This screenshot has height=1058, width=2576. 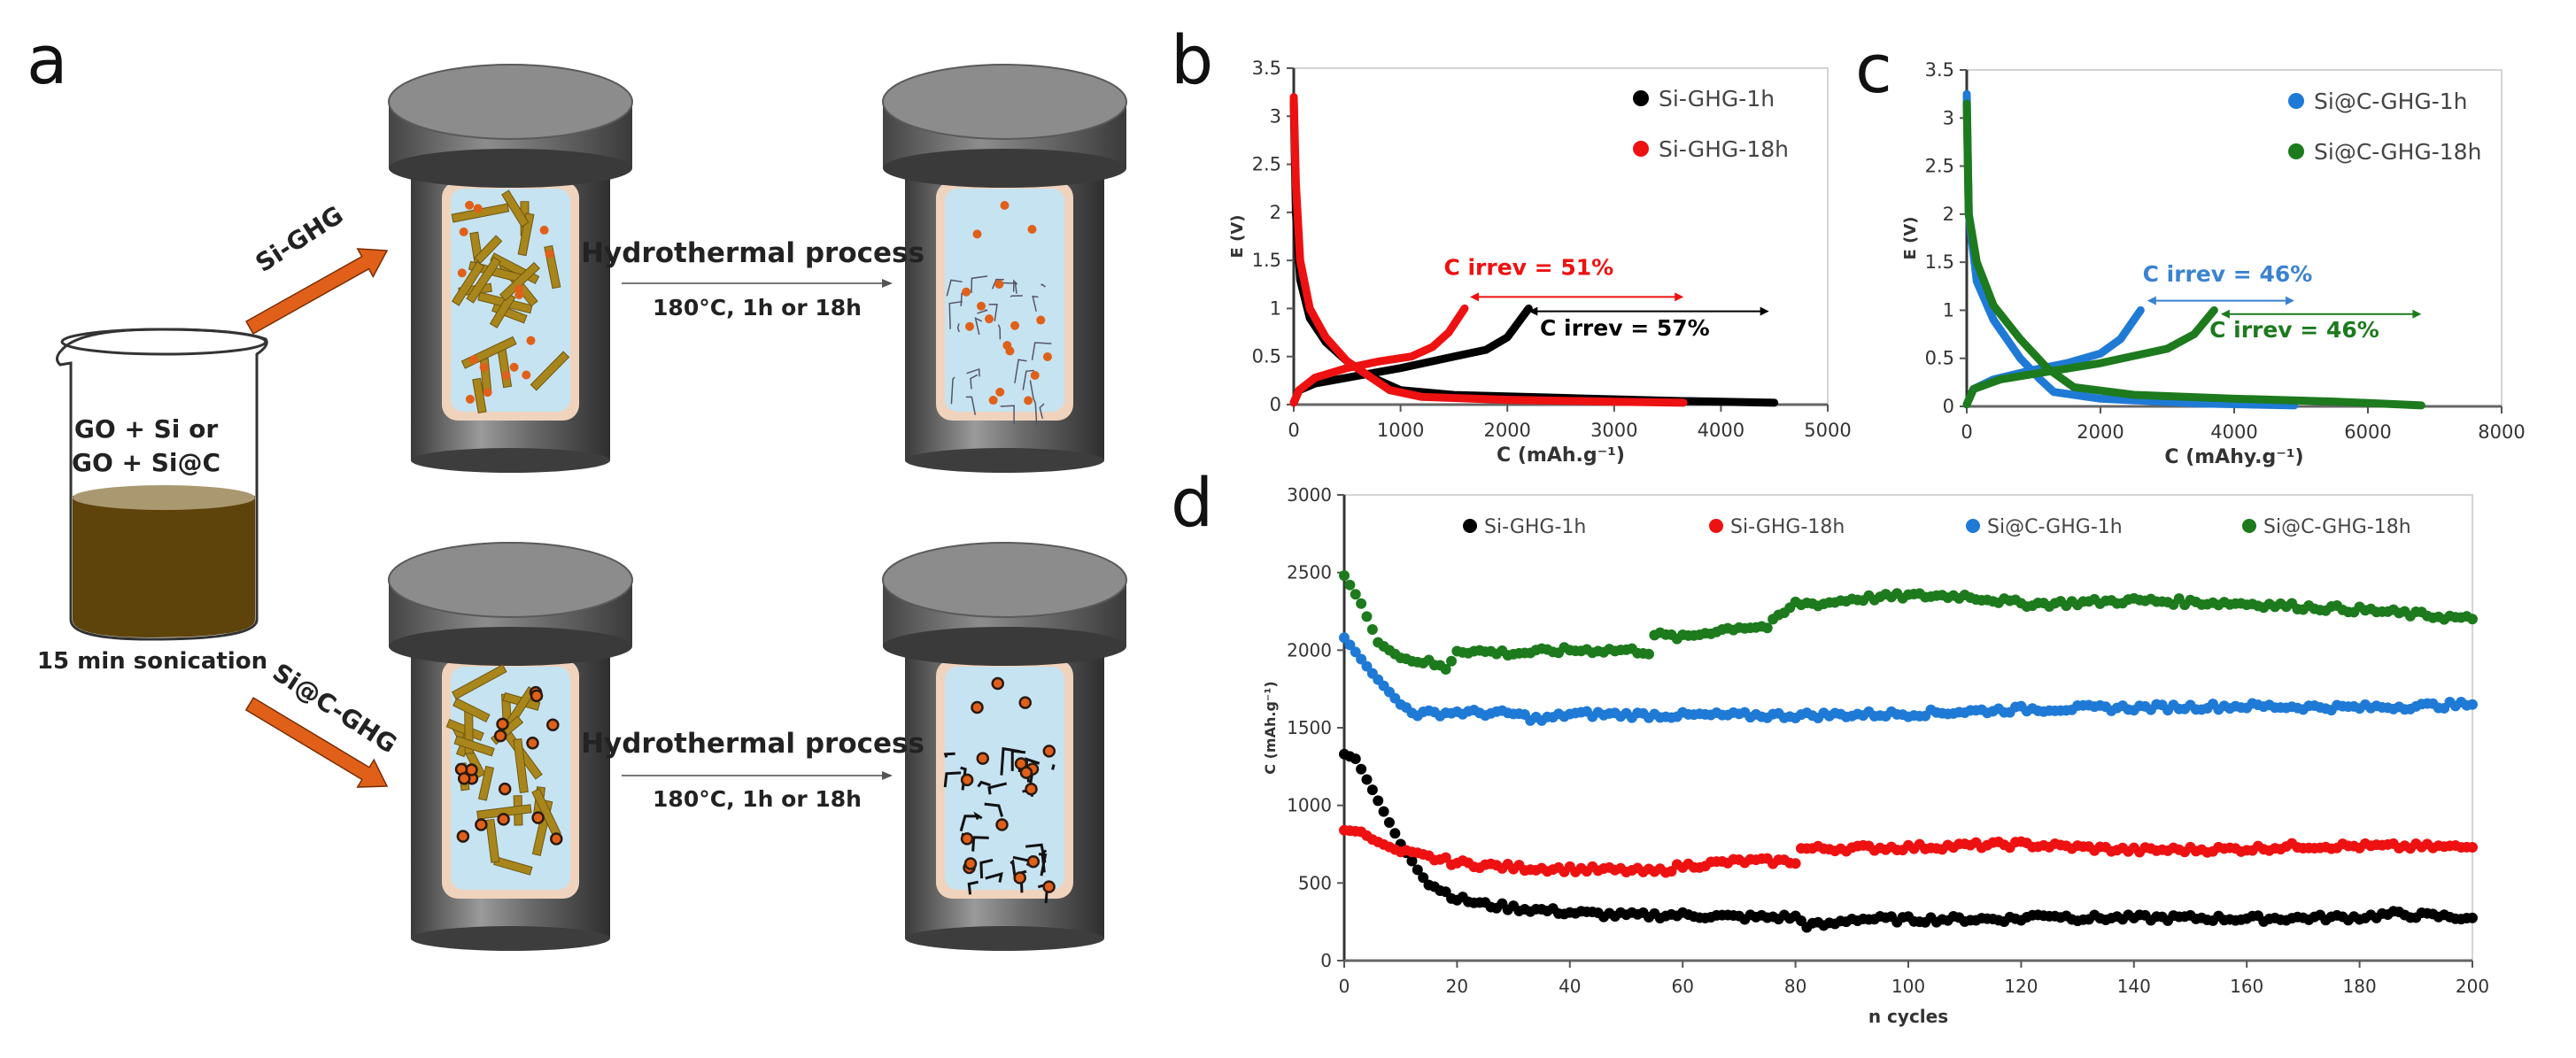 I want to click on y-tick-label: 2.5, so click(x=1266, y=164).